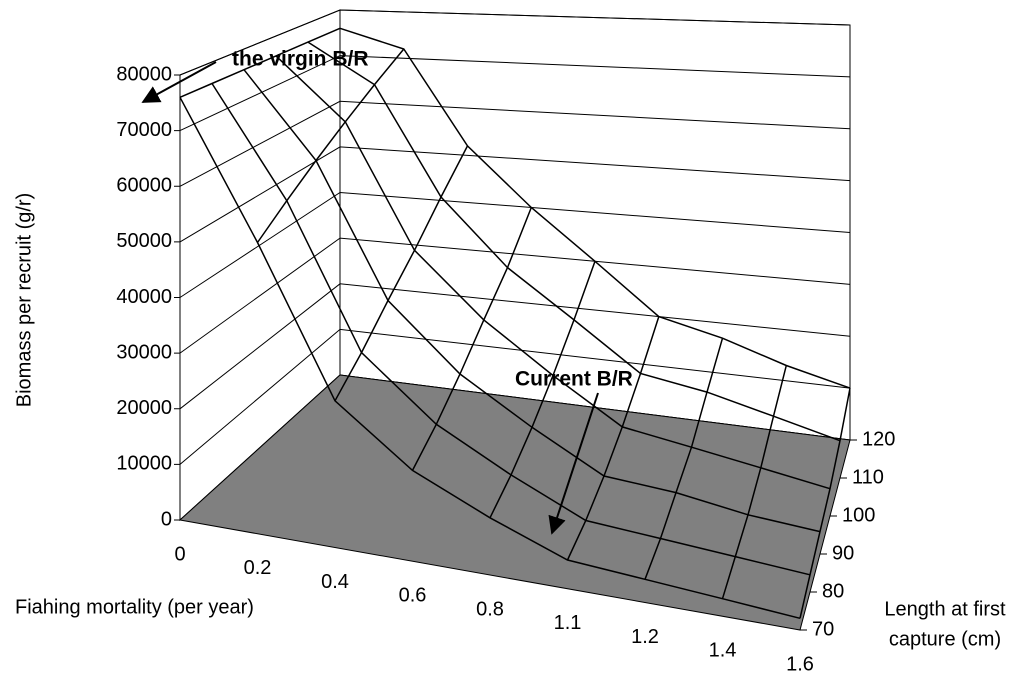 This screenshot has width=1028, height=675. I want to click on depth-axis-label: Length at first, so click(945, 609).